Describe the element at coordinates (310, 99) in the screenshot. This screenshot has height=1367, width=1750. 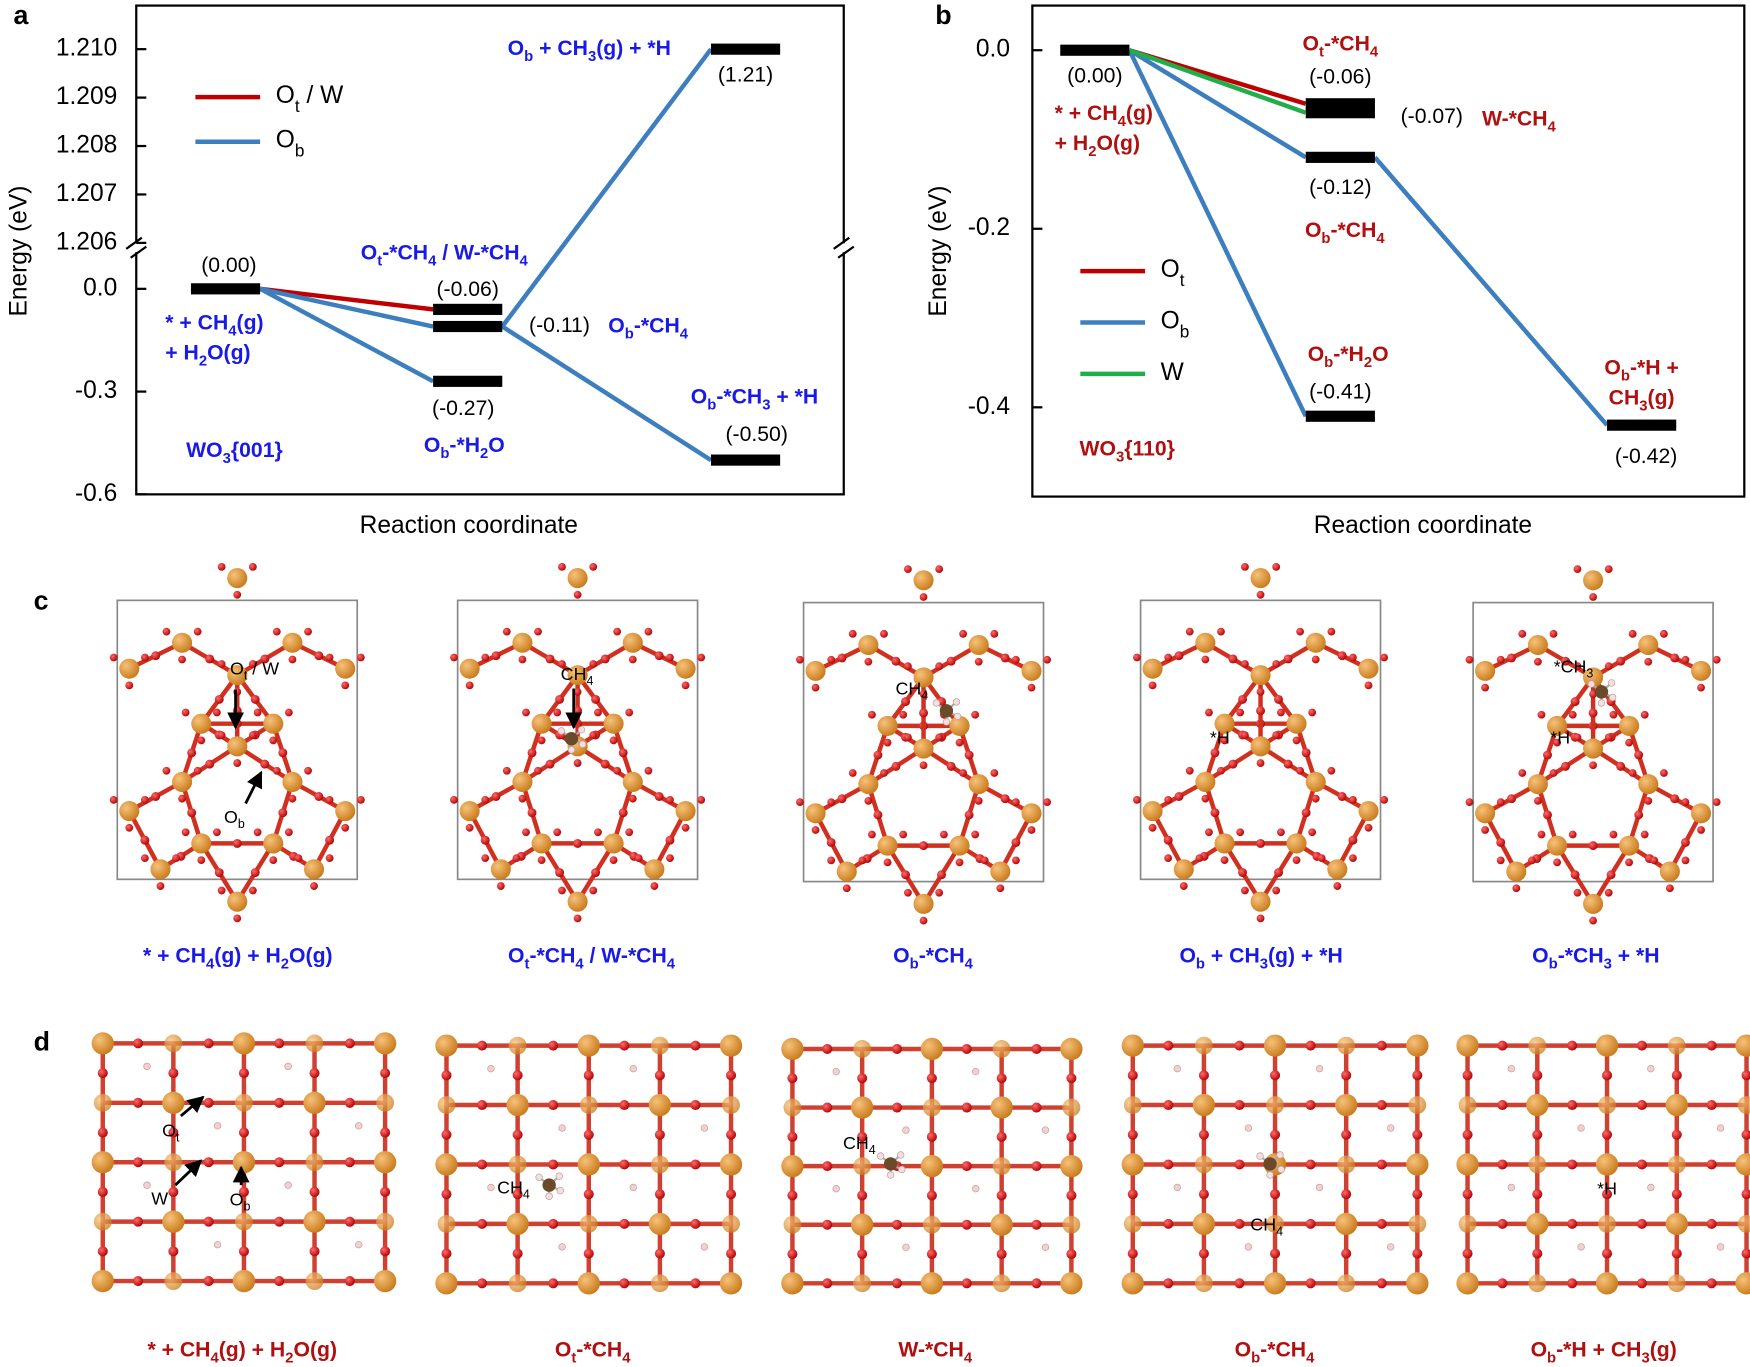
I see `legend-label: Ot / W` at that location.